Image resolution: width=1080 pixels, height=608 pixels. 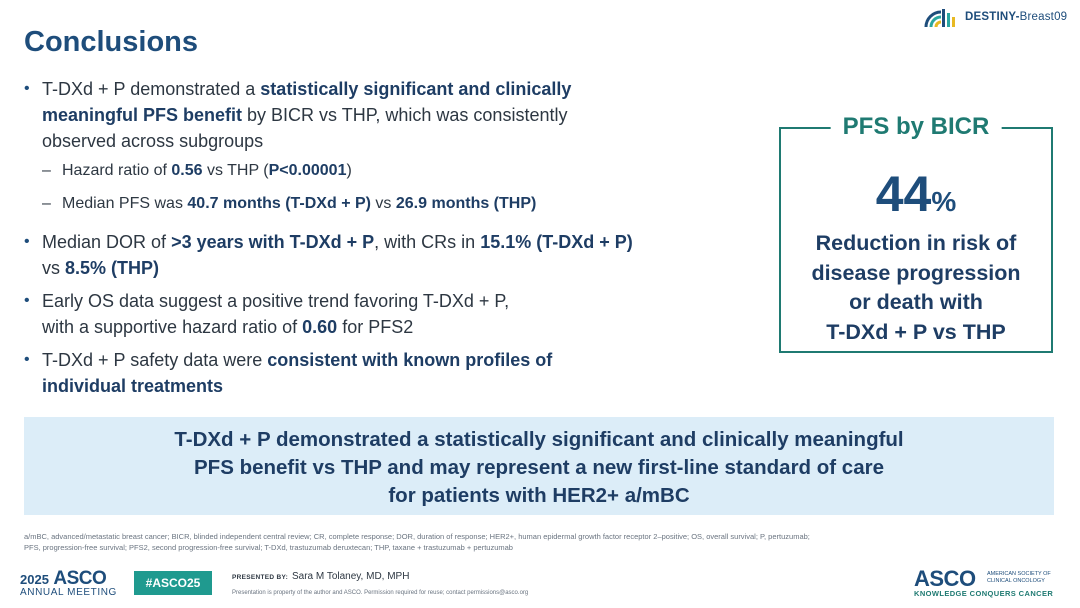 I want to click on banner-line: for patients with HER2+ a/mBC, so click(x=539, y=495).